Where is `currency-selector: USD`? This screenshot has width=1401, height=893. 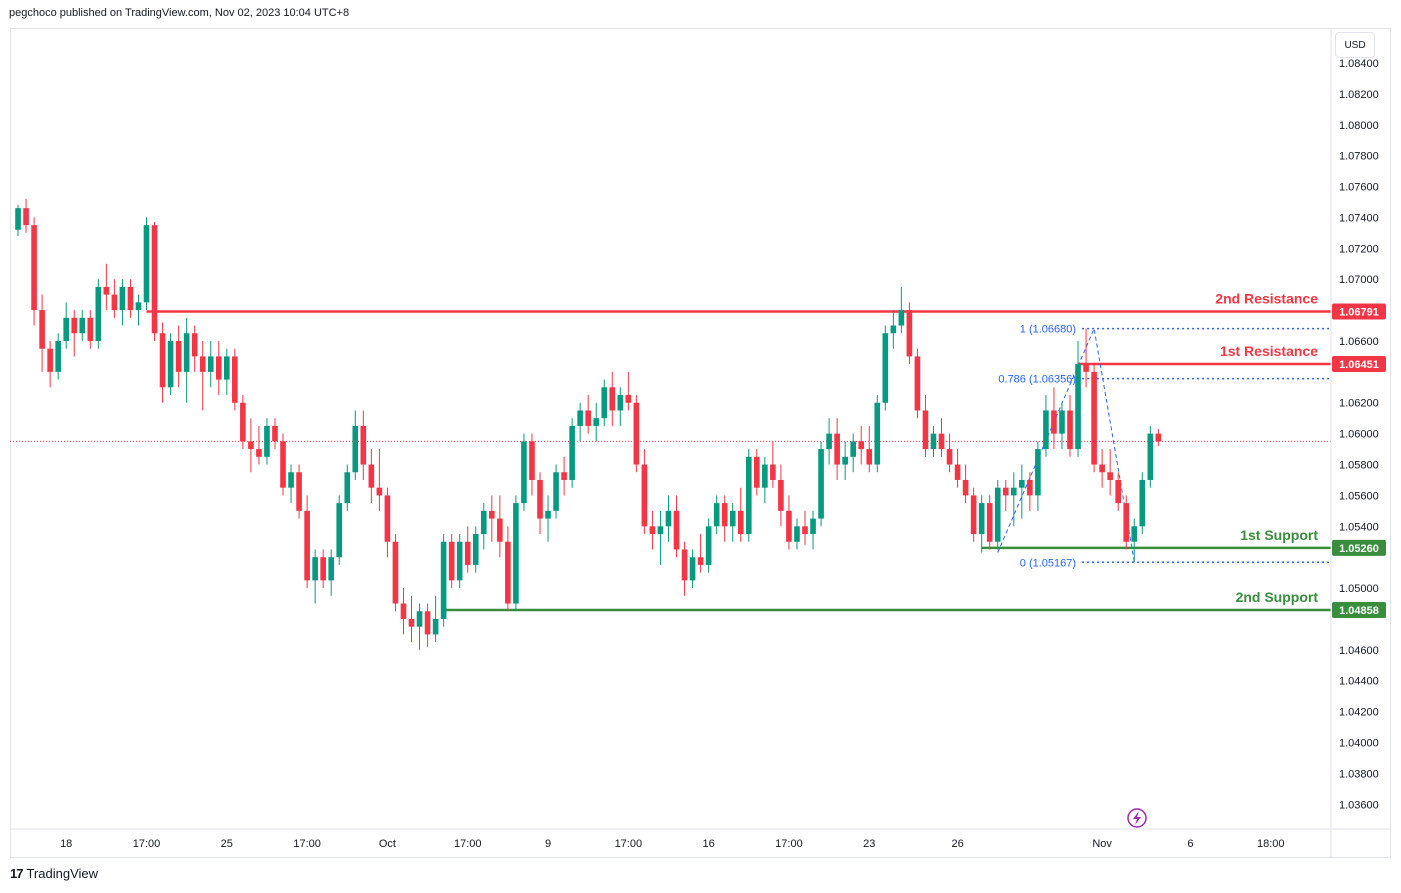 currency-selector: USD is located at coordinates (1355, 45).